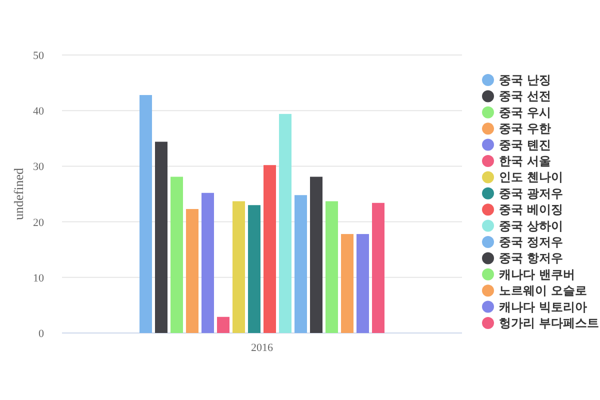 The height and width of the screenshot is (400, 600). Describe the element at coordinates (531, 209) in the screenshot. I see `legend-label: 중국 베이징` at that location.